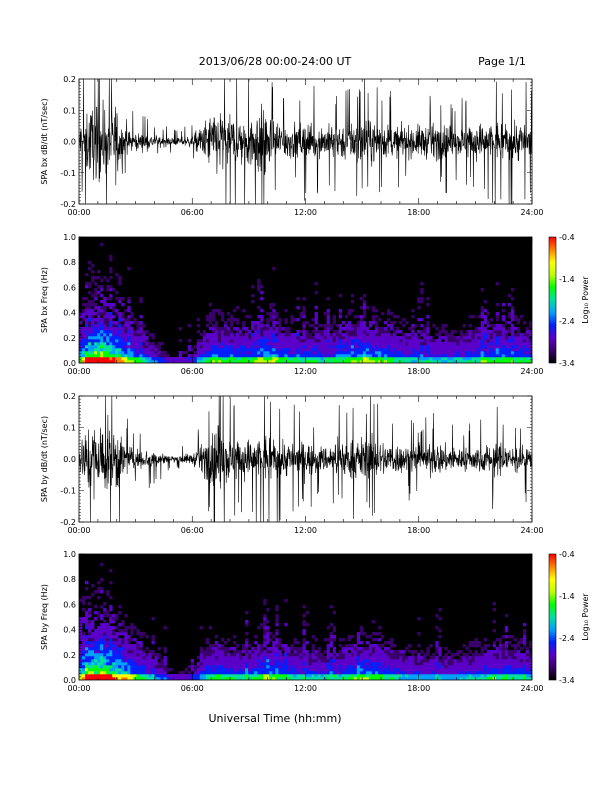 The width and height of the screenshot is (612, 796). I want to click on date-range-title: 2013/06/28 00:00-24:00 UT, so click(275, 61).